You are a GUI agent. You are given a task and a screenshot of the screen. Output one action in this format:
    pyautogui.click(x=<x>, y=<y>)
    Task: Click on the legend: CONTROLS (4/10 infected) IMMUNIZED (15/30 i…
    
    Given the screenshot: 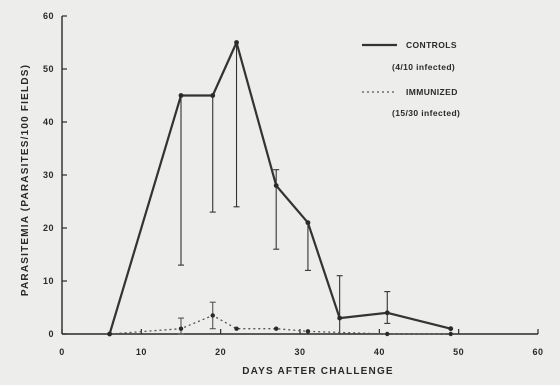 What is the action you would take?
    pyautogui.click(x=411, y=79)
    